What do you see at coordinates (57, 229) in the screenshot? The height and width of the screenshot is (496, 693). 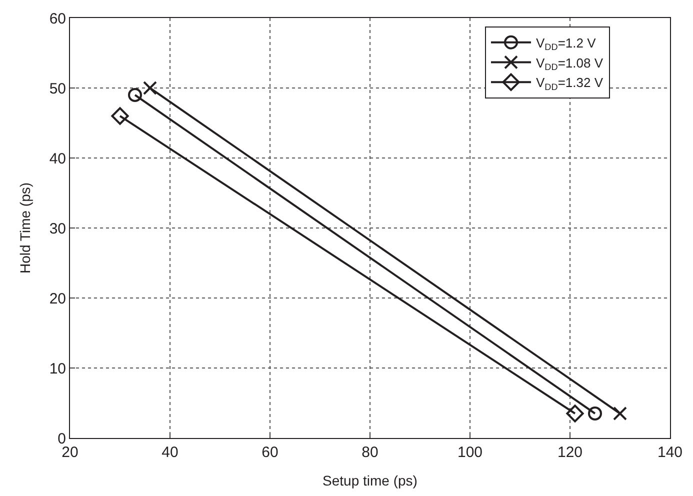 I see `y-tick-label: 30` at bounding box center [57, 229].